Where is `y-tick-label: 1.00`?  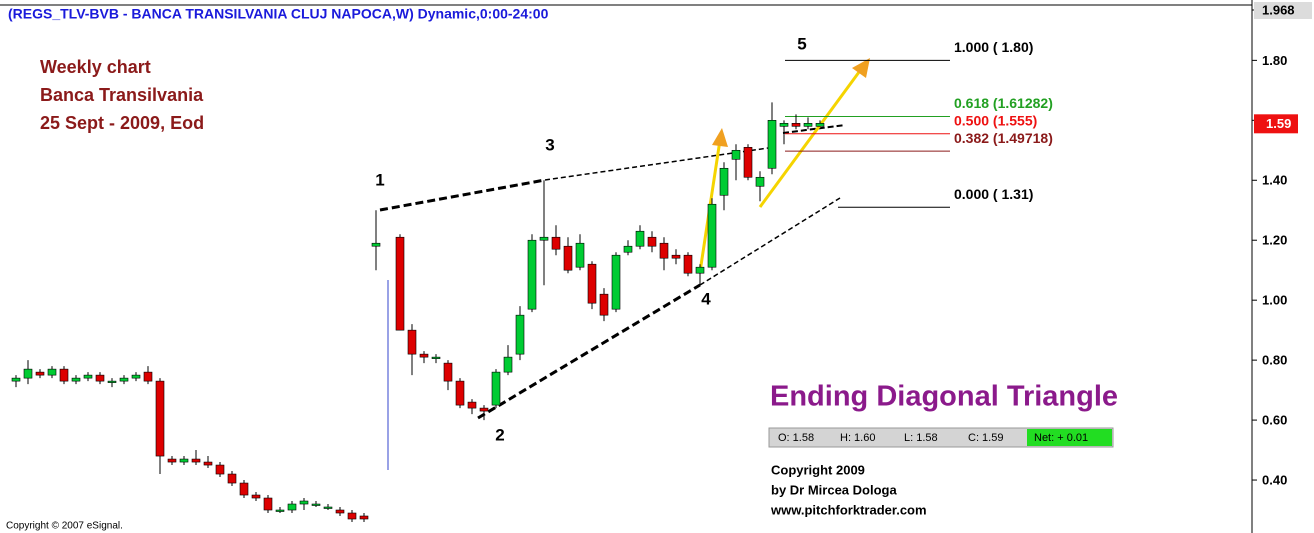 y-tick-label: 1.00 is located at coordinates (1274, 300).